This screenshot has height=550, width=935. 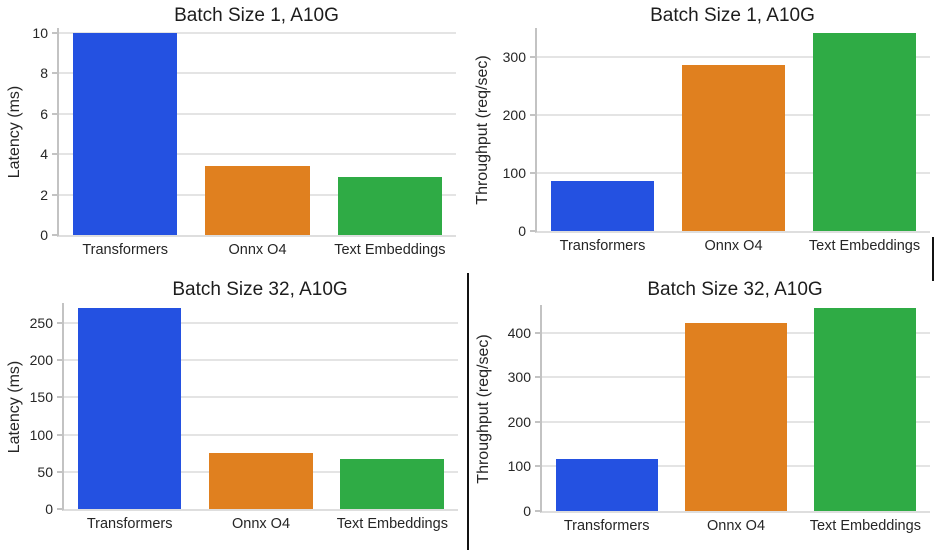 What do you see at coordinates (41, 323) in the screenshot?
I see `y-tick-label: 250` at bounding box center [41, 323].